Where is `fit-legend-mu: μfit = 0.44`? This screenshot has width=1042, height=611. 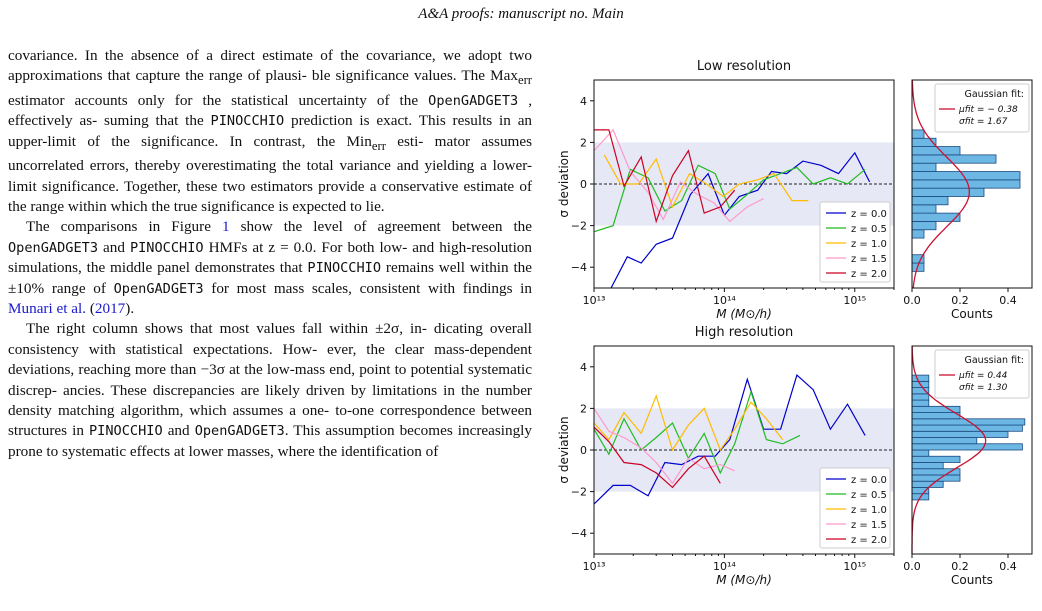 fit-legend-mu: μfit = 0.44 is located at coordinates (983, 376).